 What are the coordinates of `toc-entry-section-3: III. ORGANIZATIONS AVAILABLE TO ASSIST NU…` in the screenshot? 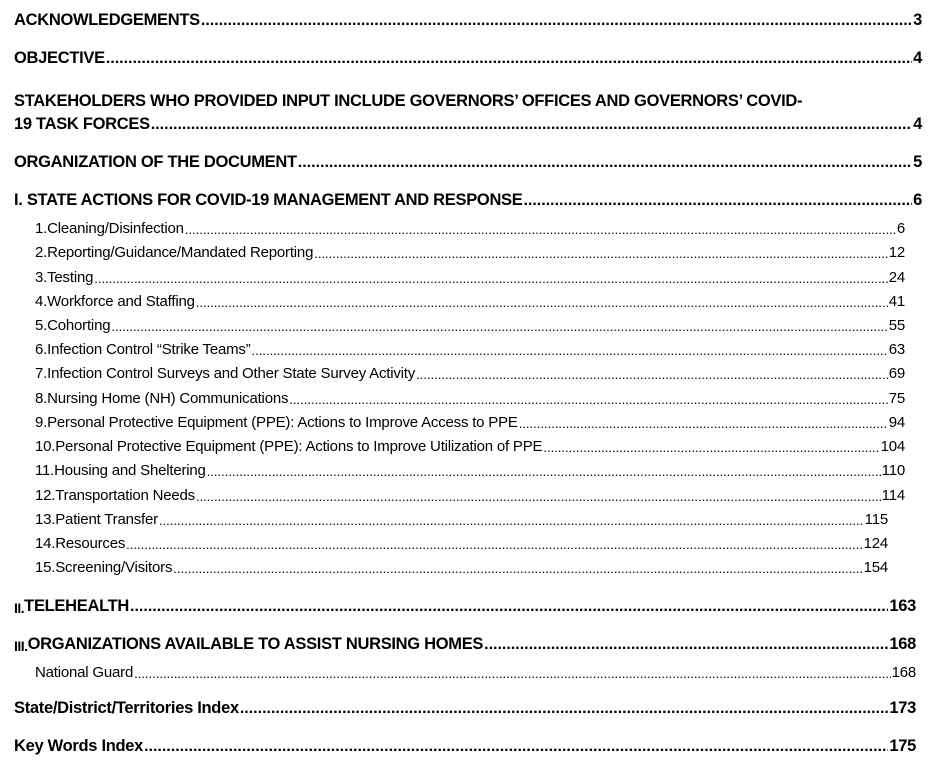 It's located at (465, 643).